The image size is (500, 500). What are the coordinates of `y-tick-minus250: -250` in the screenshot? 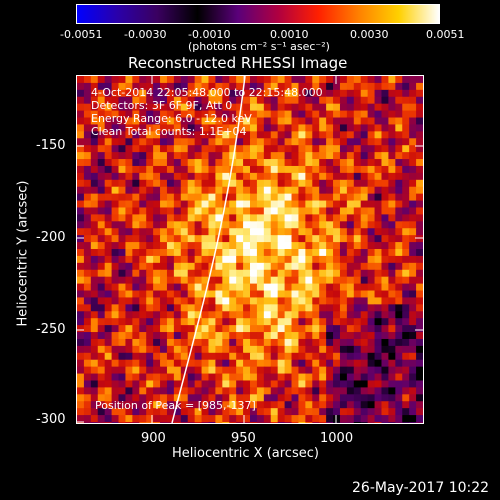 It's located at (51, 329).